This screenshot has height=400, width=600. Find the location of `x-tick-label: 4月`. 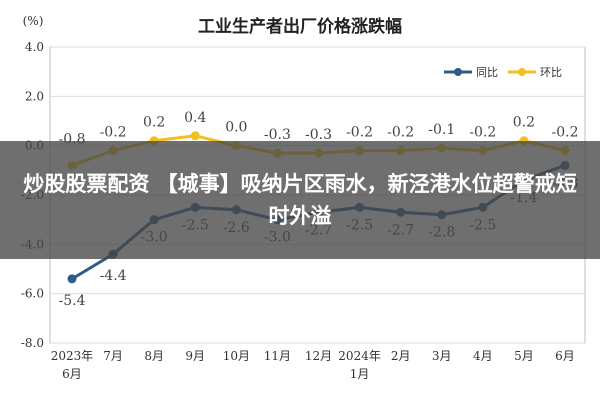

x-tick-label: 4月 is located at coordinates (483, 356).